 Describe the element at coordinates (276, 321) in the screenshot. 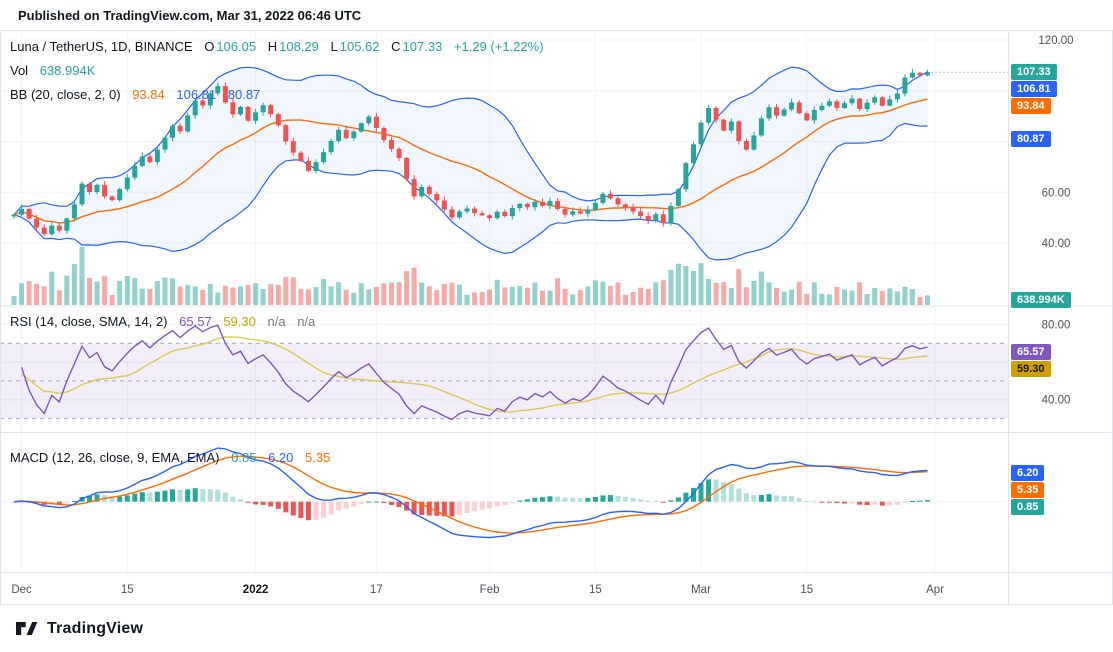

I see `rsi-na1: n/a` at that location.